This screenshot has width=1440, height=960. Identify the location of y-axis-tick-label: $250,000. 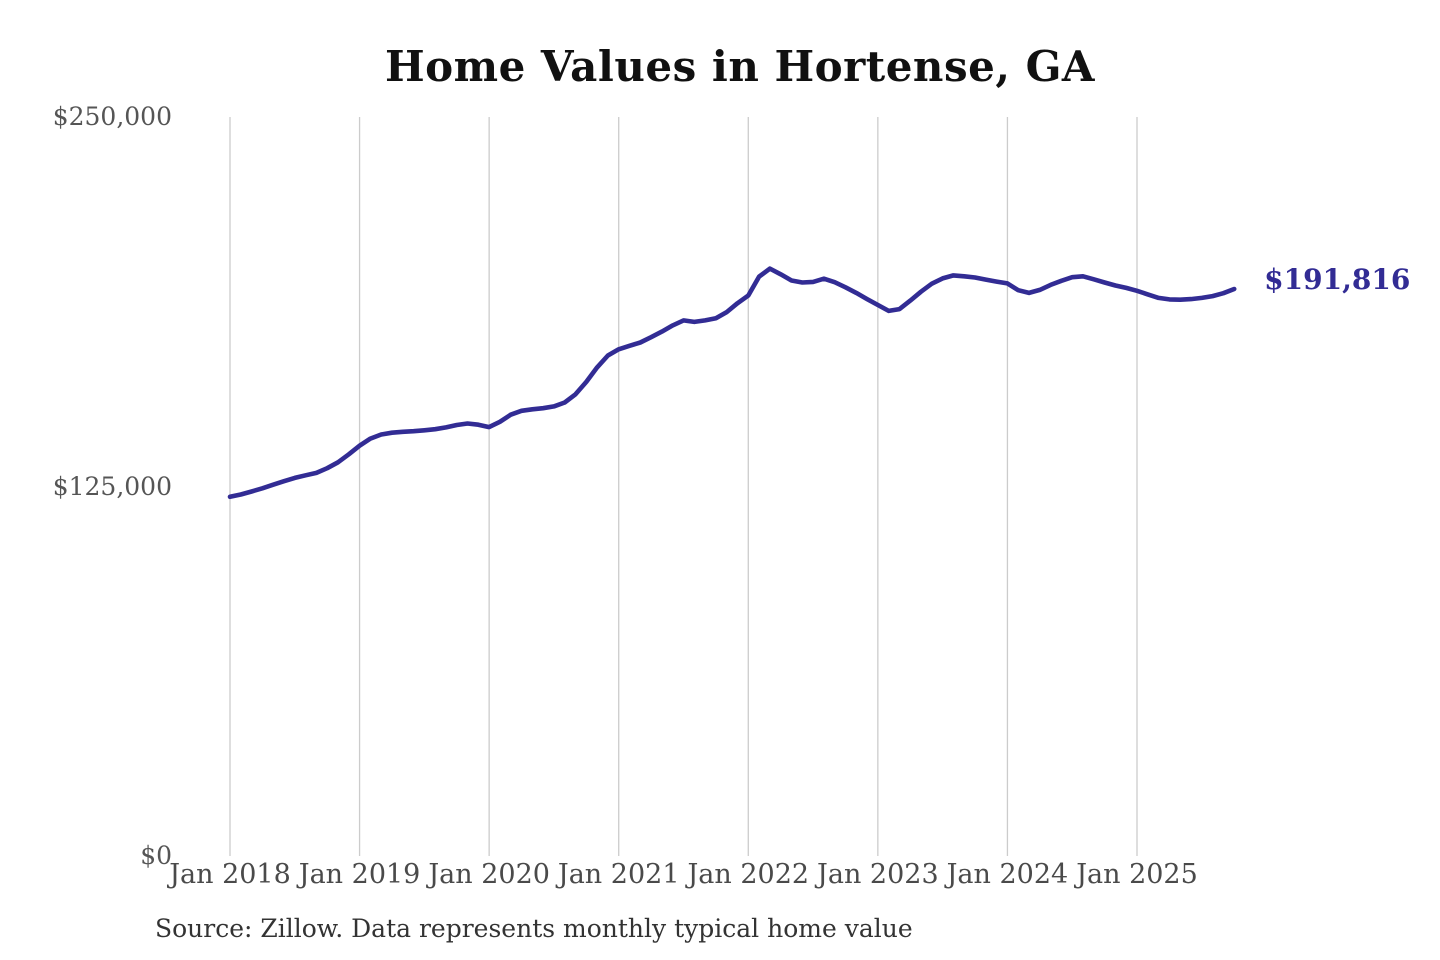
(112, 116).